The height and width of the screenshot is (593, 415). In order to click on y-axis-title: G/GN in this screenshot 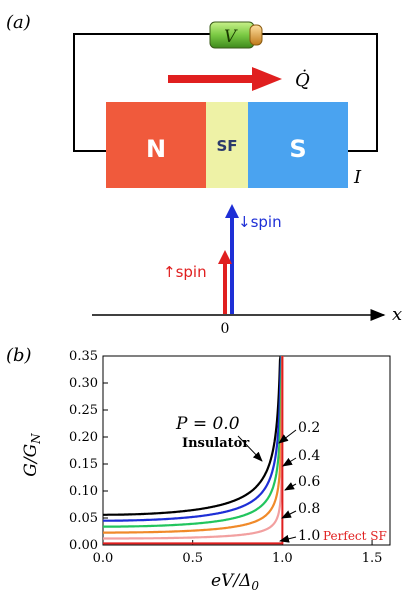, I will do `click(32, 455)`.